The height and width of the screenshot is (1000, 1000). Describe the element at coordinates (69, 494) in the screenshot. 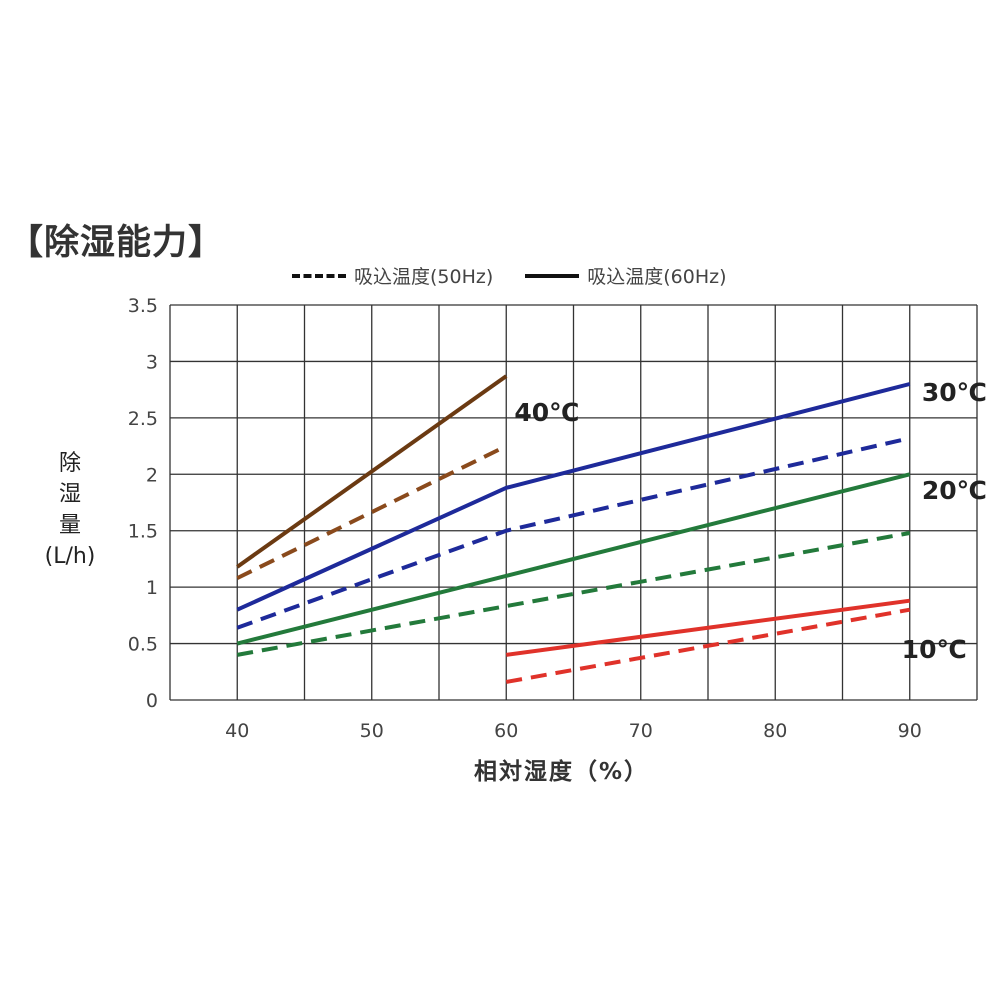

I see `y-axis-label-line: 湿` at that location.